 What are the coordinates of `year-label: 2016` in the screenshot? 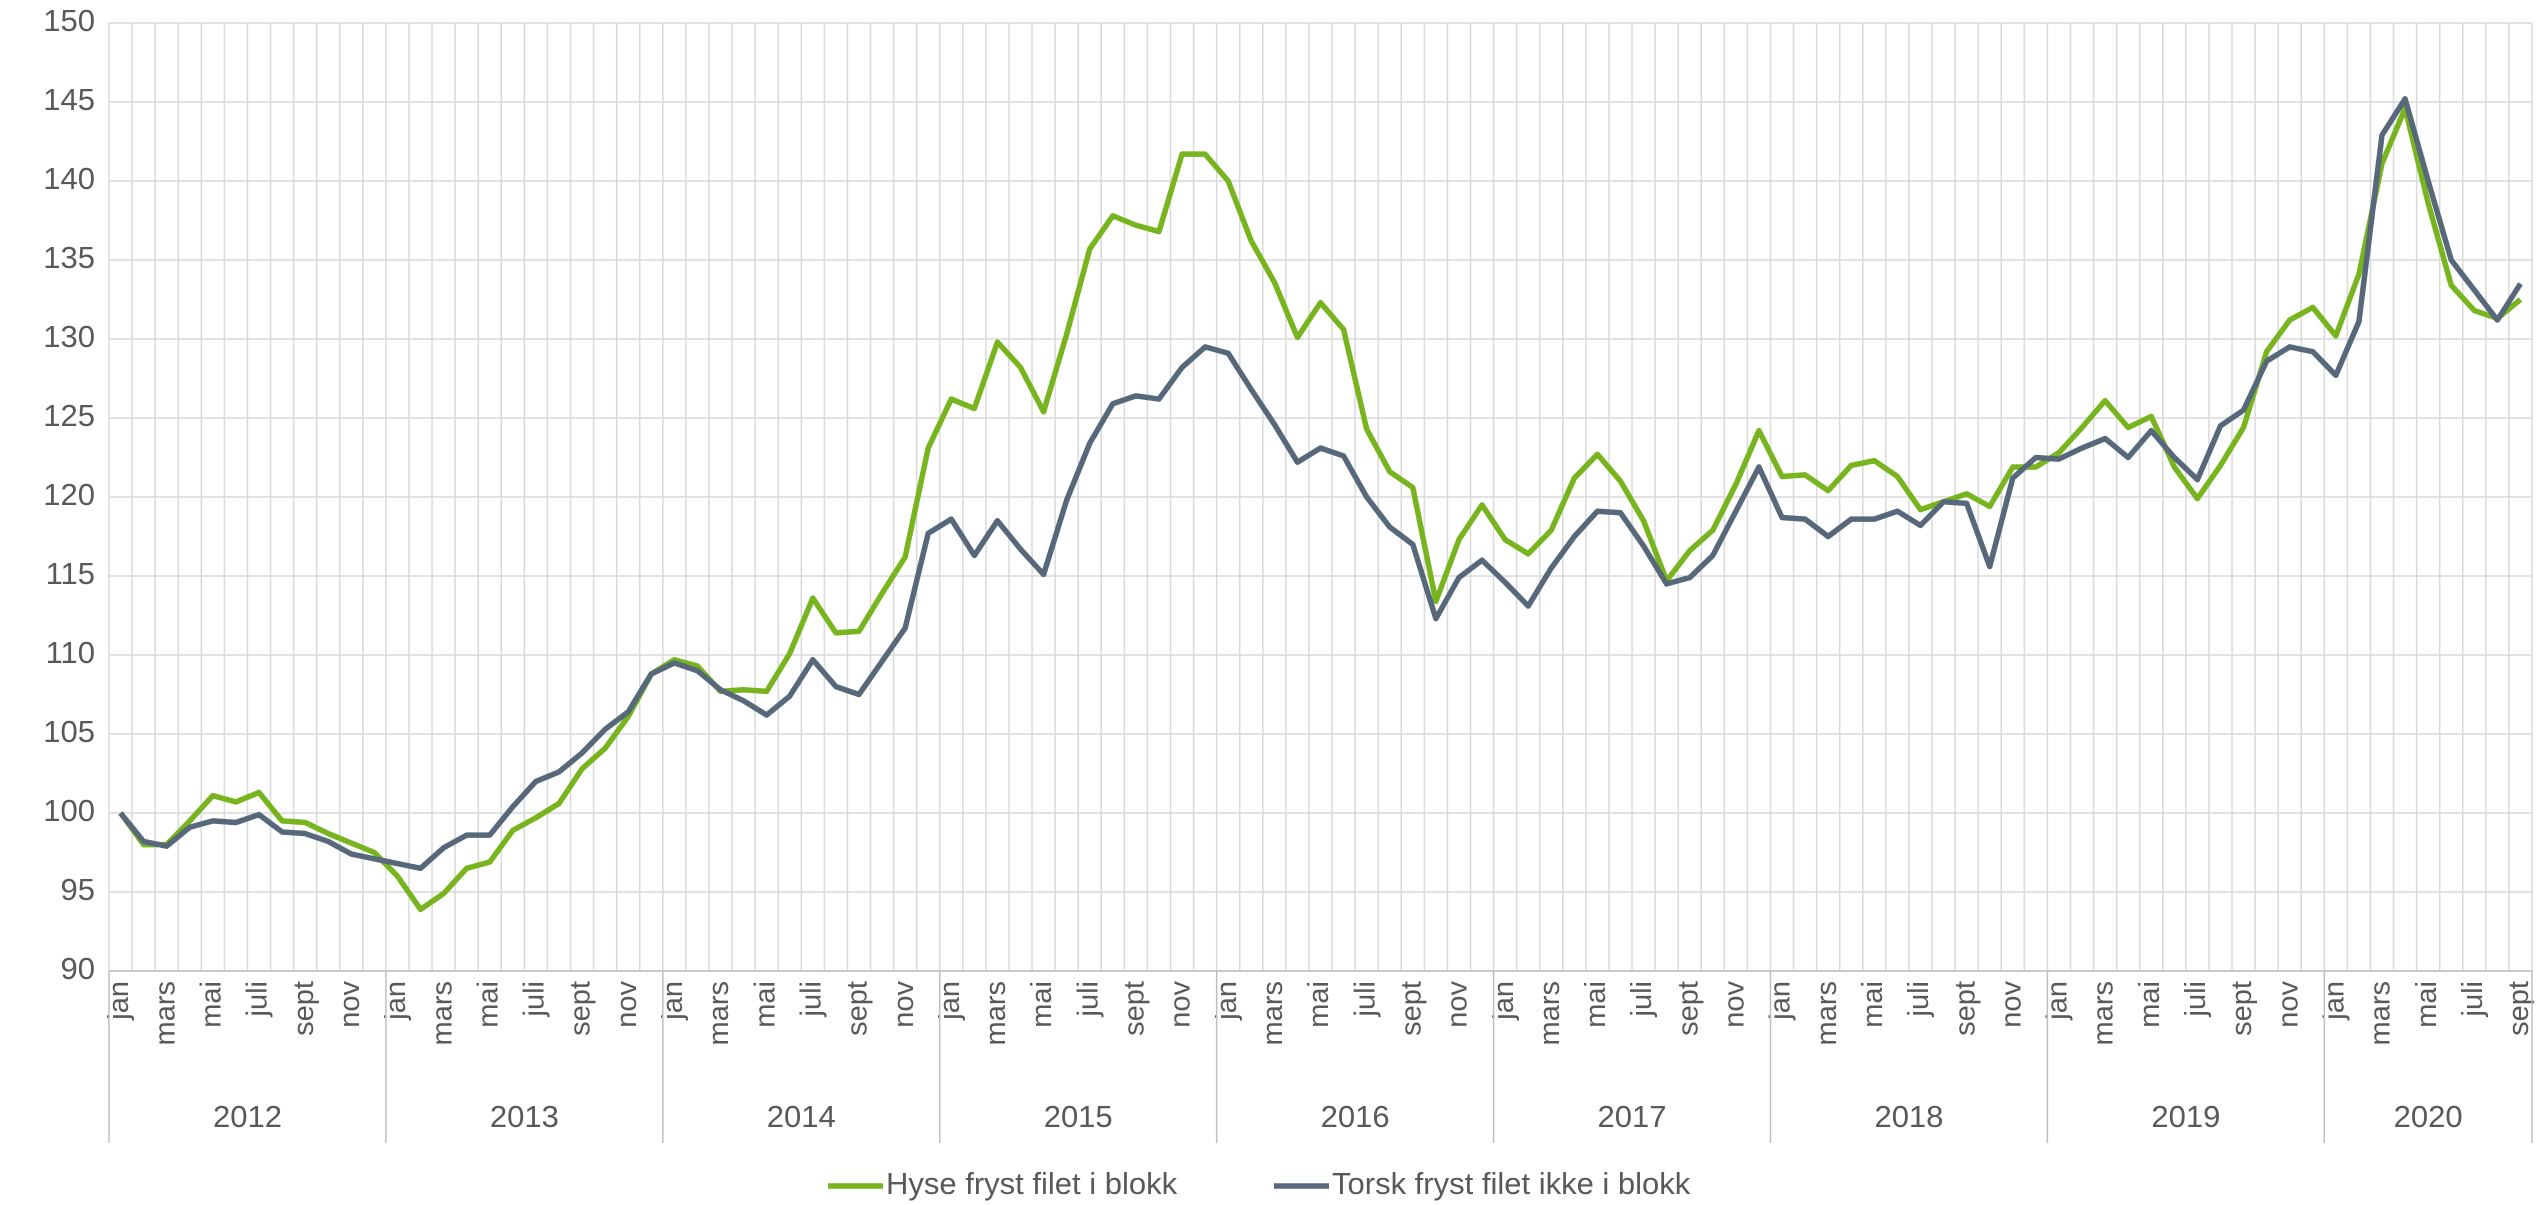 It's located at (1355, 1116).